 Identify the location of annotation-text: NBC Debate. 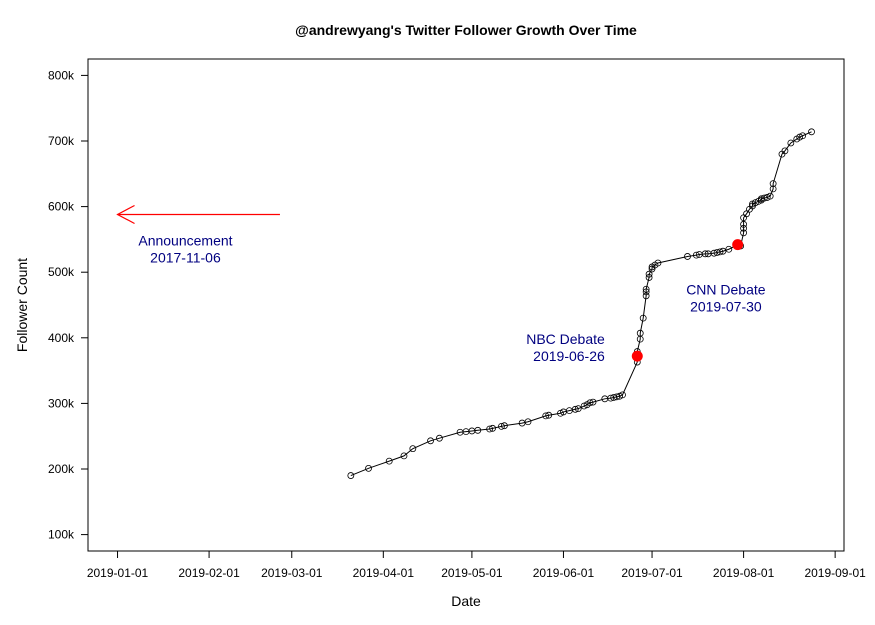
(565, 339).